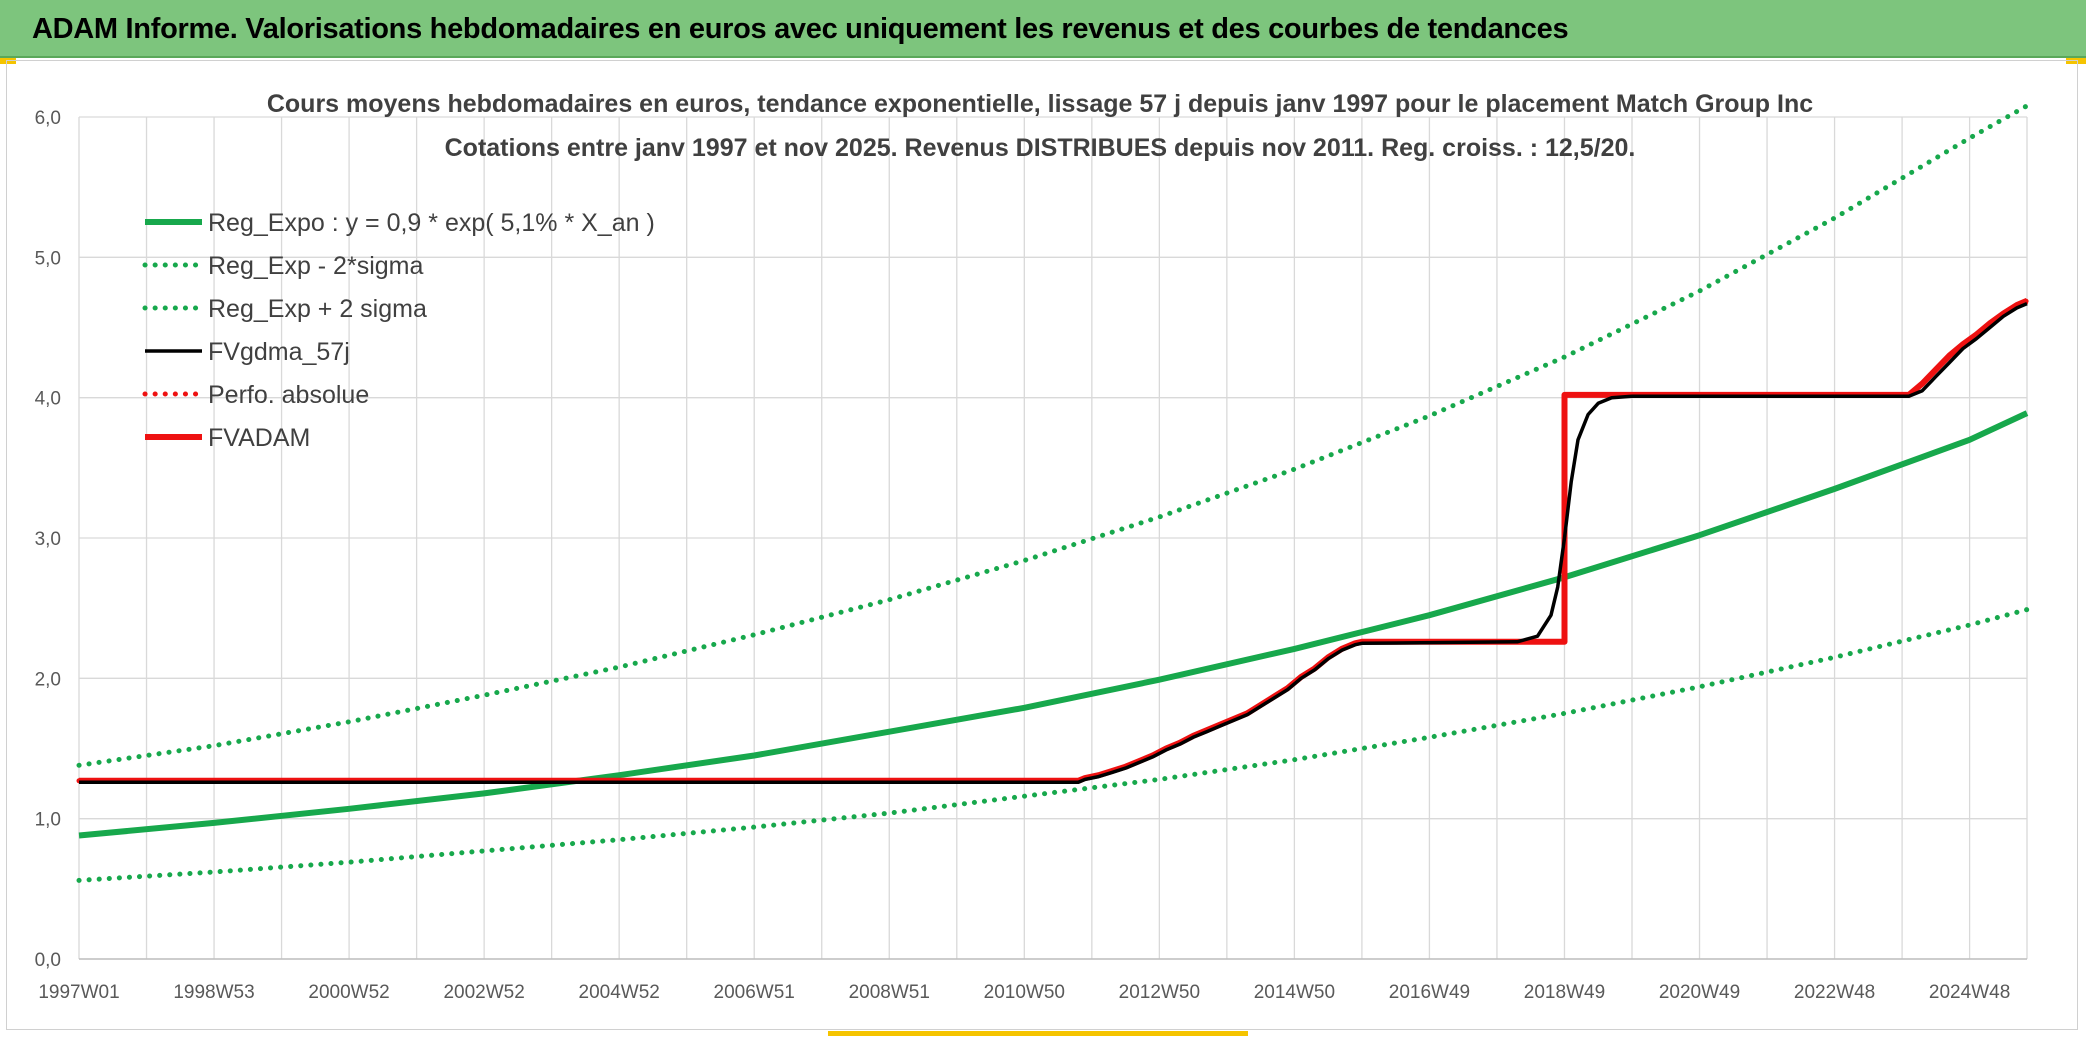 This screenshot has width=2086, height=1037. I want to click on y-tick-label: 0,0, so click(48, 960).